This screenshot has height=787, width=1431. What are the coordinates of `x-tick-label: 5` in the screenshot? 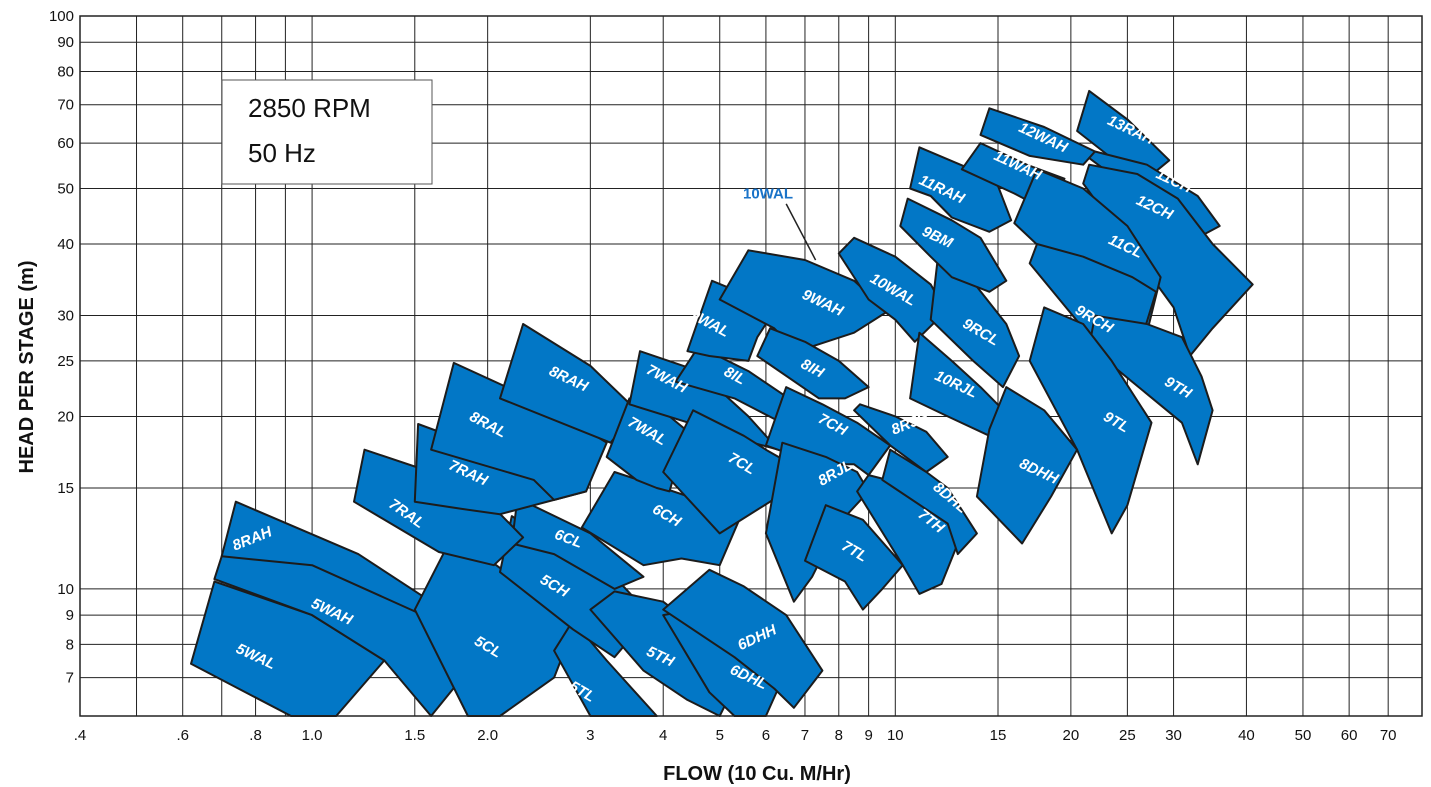 It's located at (720, 735).